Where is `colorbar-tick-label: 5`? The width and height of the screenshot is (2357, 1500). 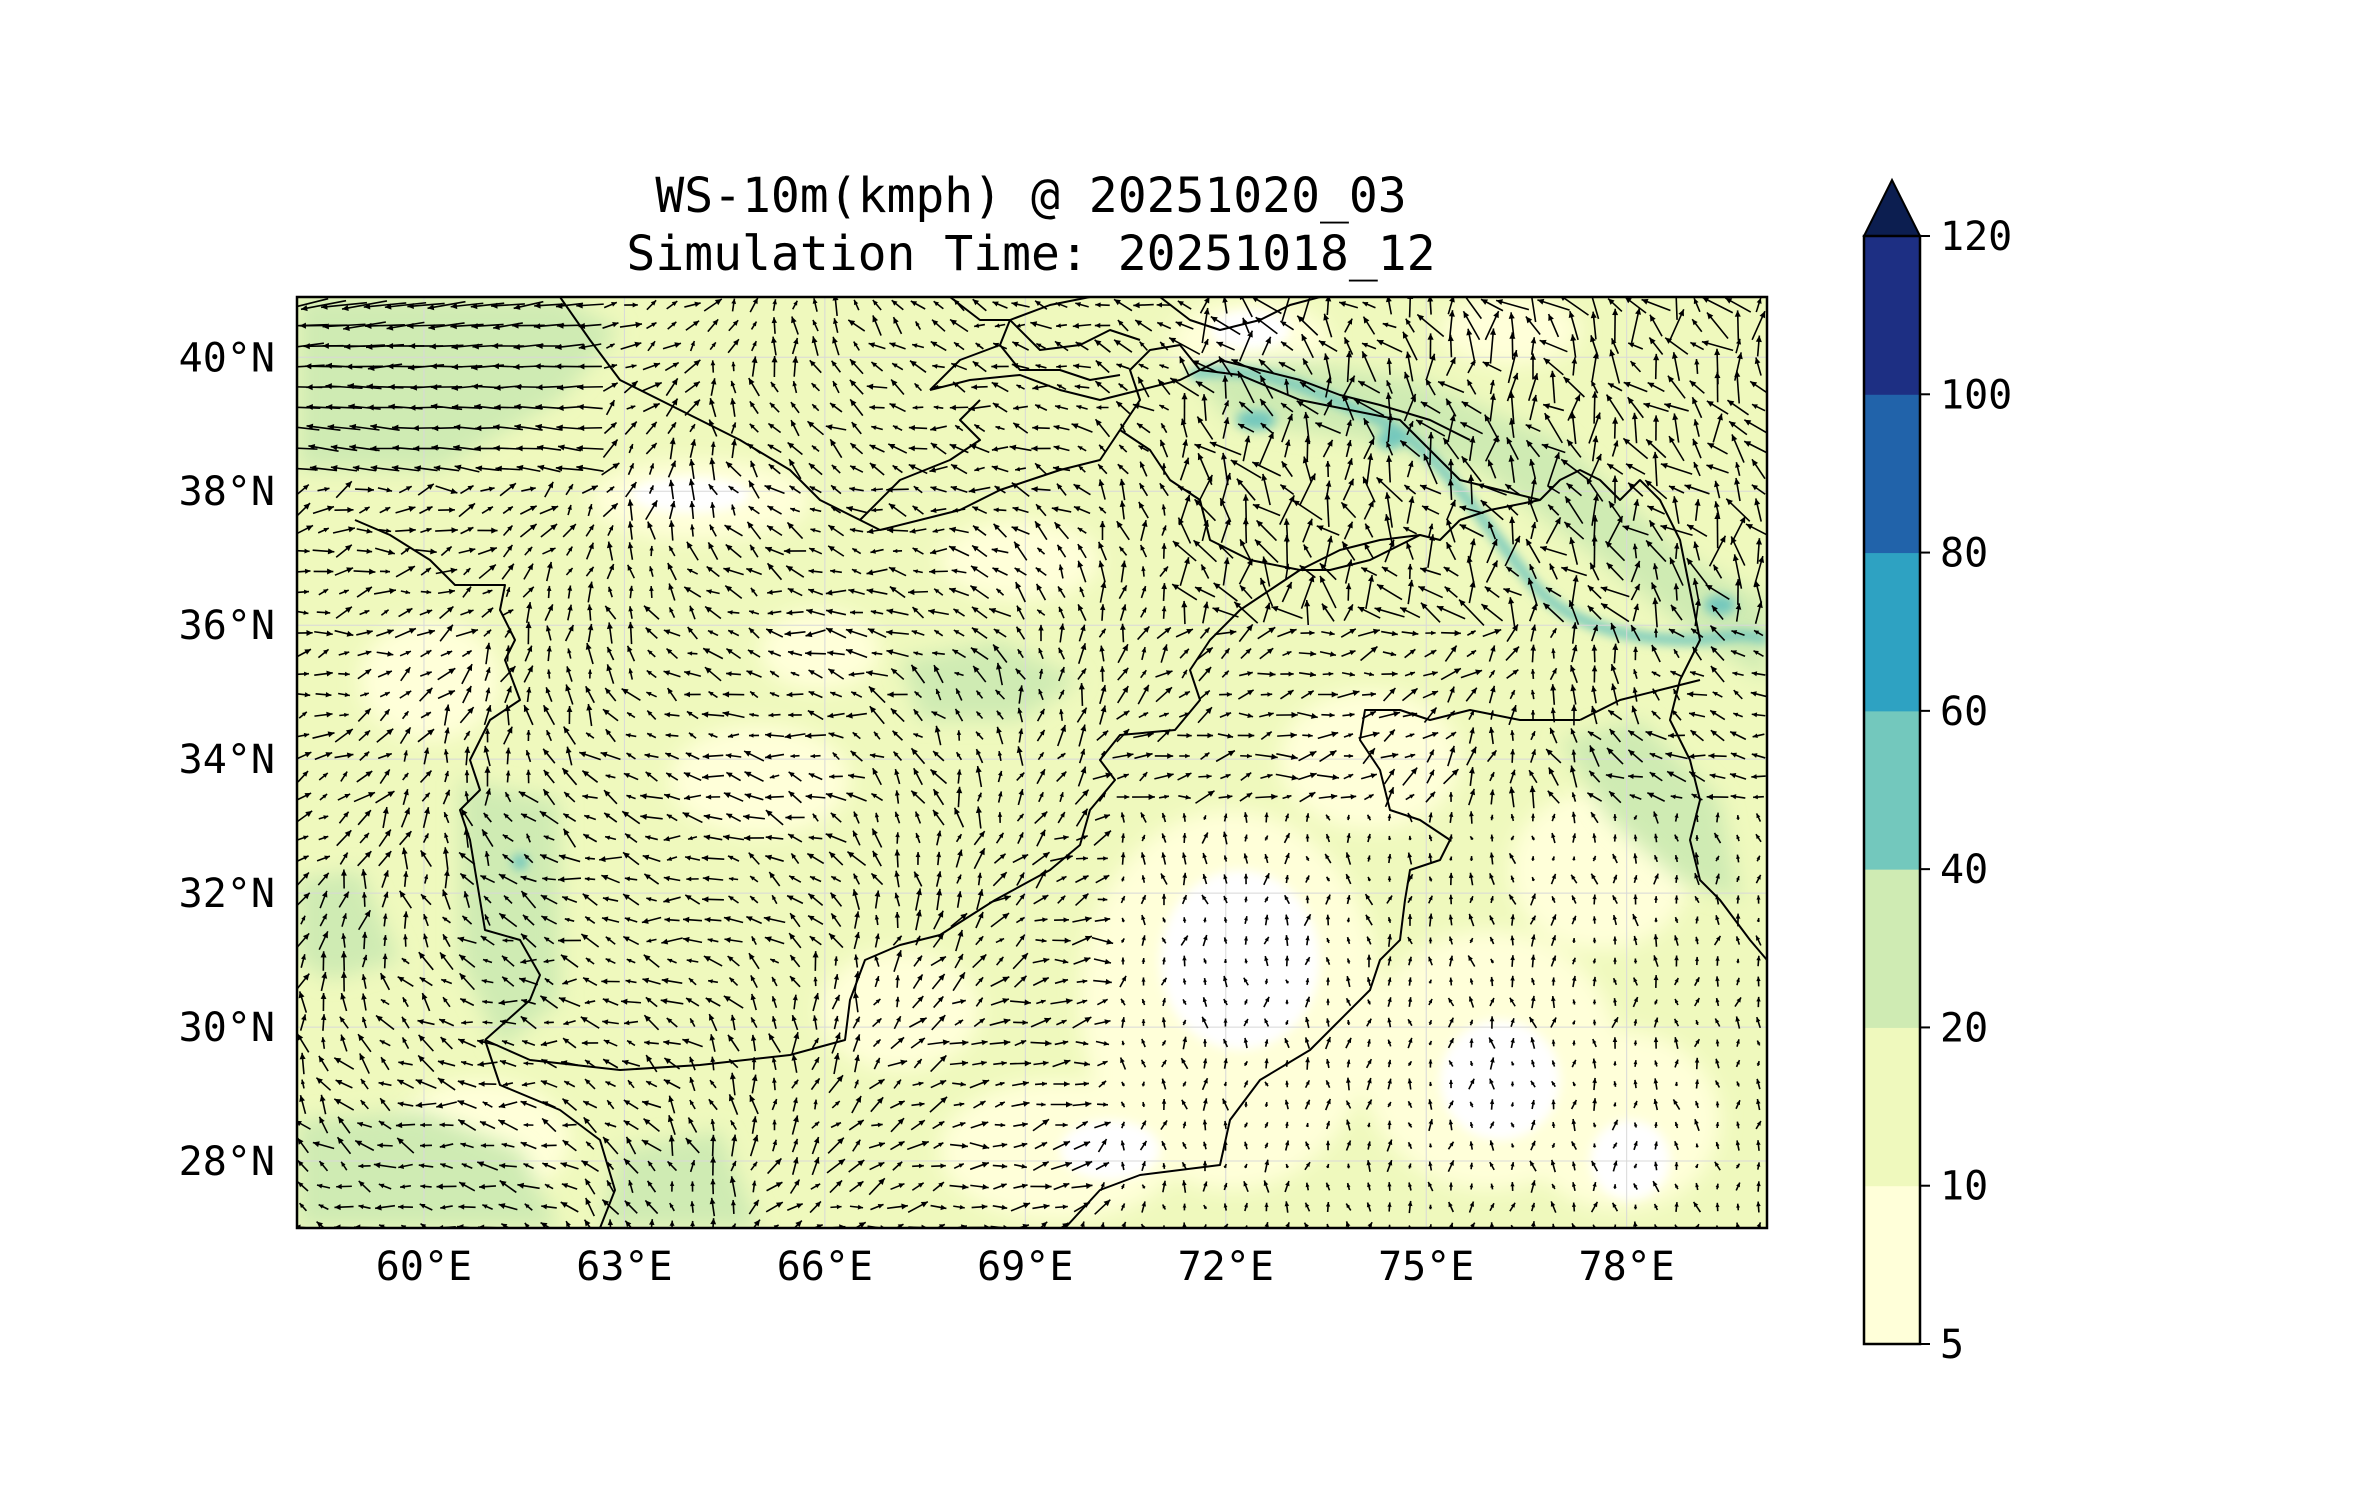 colorbar-tick-label: 5 is located at coordinates (1952, 1345).